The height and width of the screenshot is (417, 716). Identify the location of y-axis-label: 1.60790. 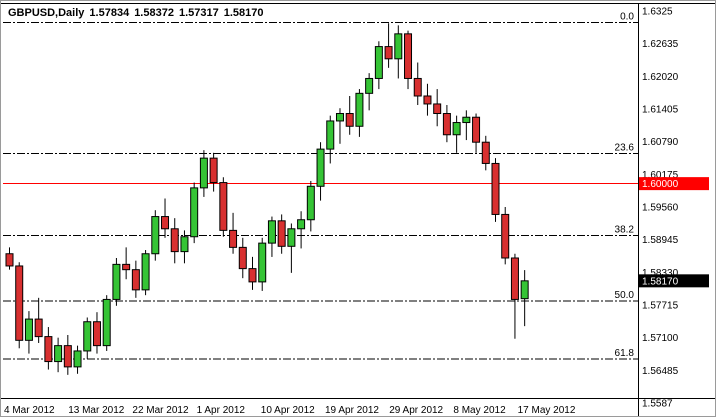
(660, 142).